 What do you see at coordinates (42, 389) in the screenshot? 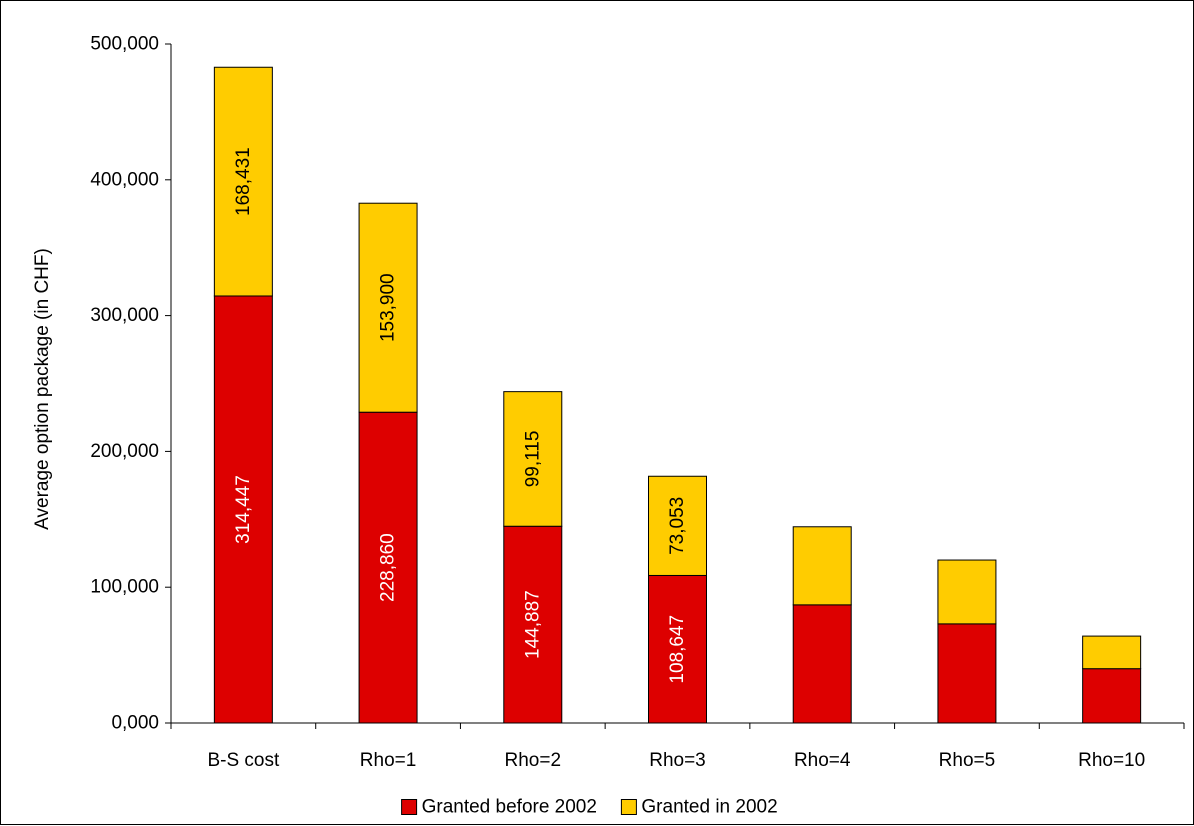
I see `y-axis-title: Average option package (in CHF)` at bounding box center [42, 389].